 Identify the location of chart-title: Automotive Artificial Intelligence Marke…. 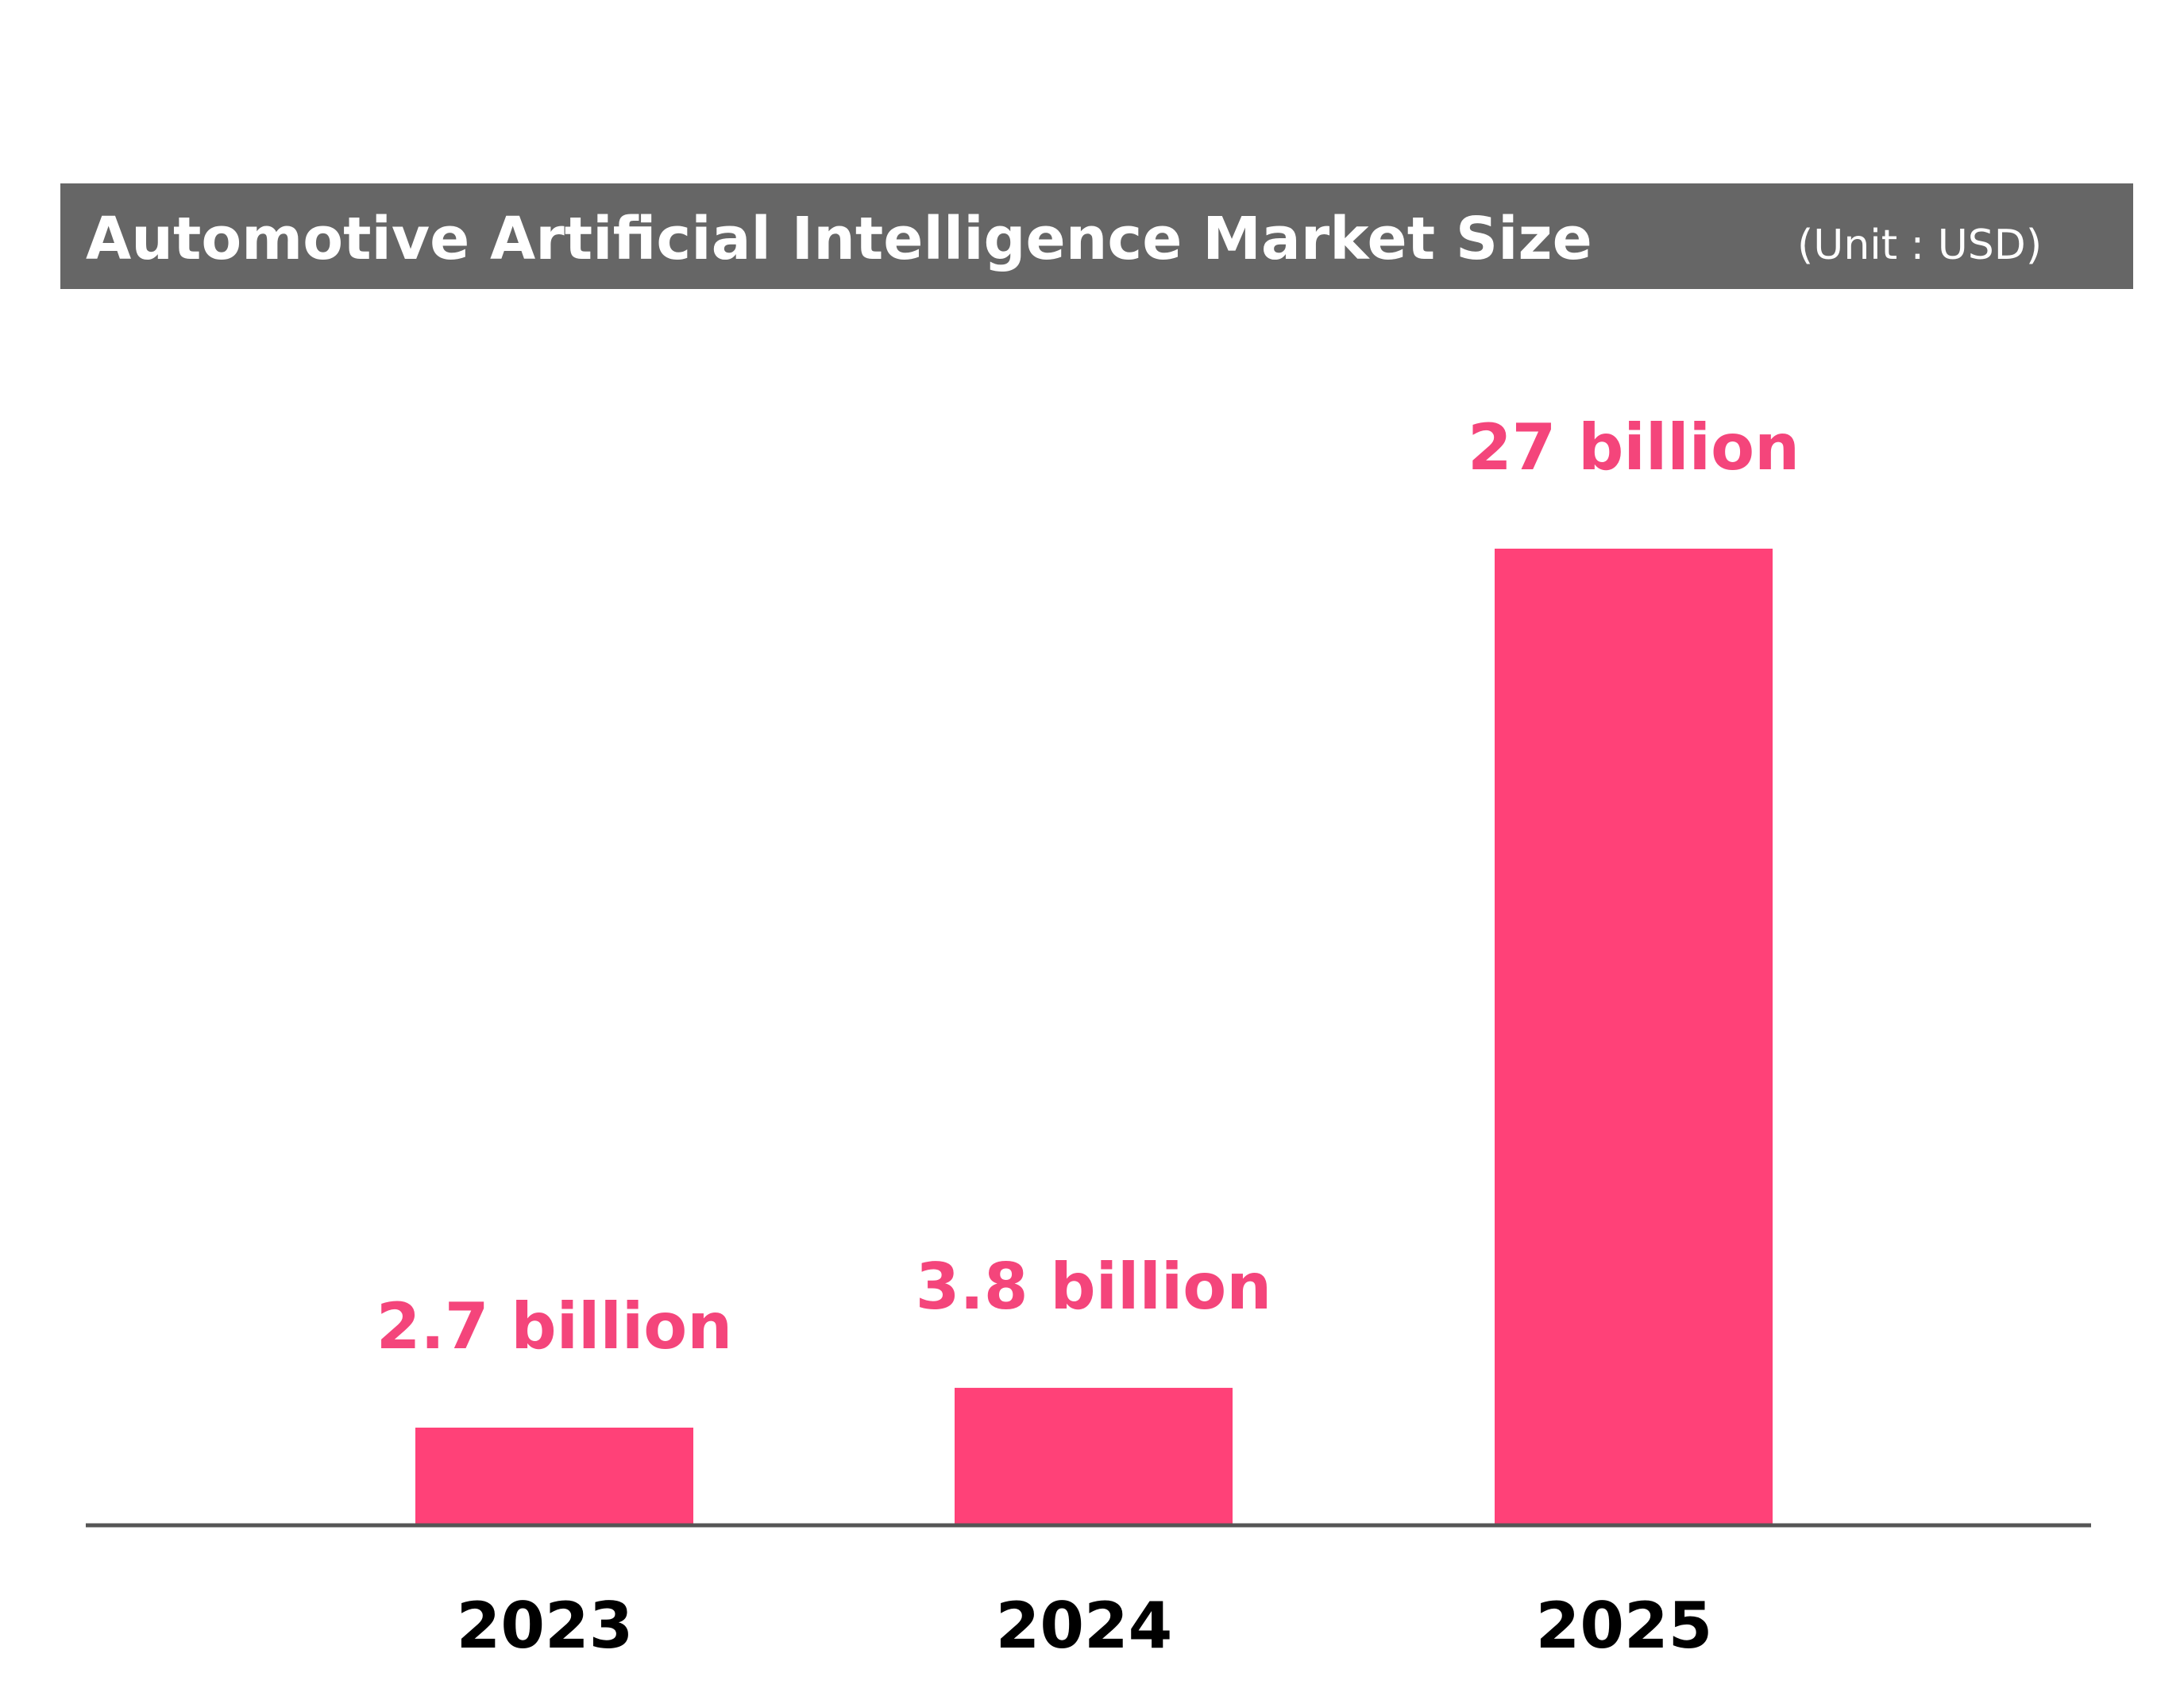
(839, 239).